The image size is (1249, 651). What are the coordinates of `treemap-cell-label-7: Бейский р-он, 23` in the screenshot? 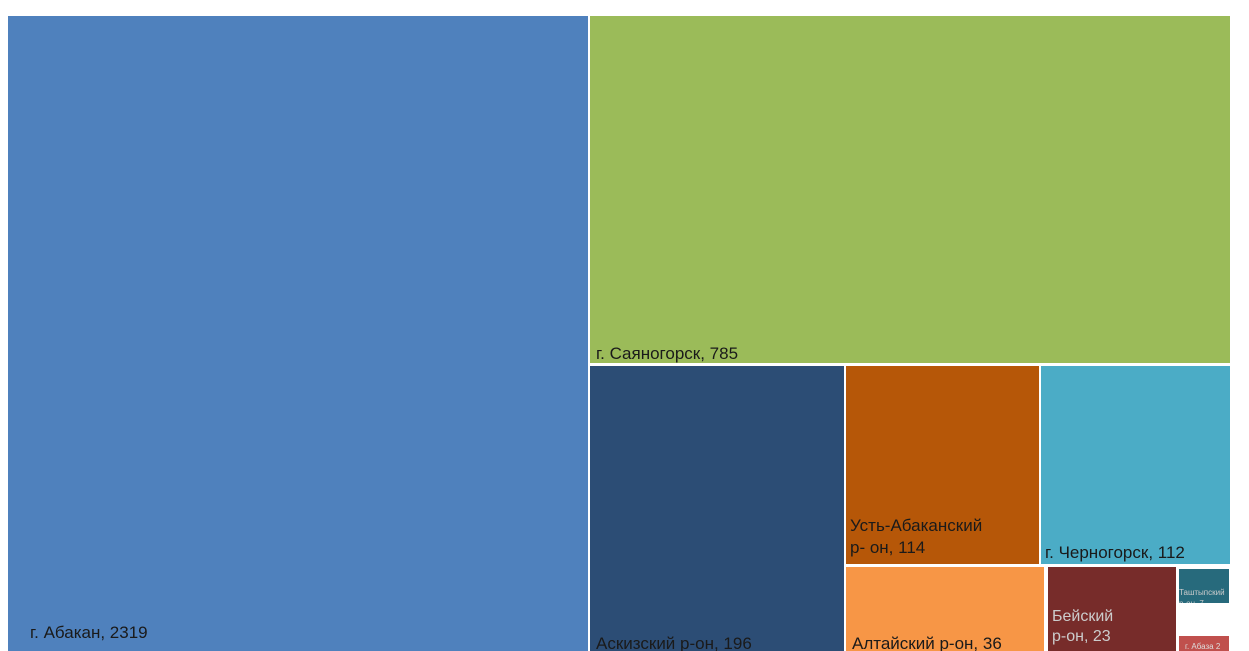 It's located at (1082, 626).